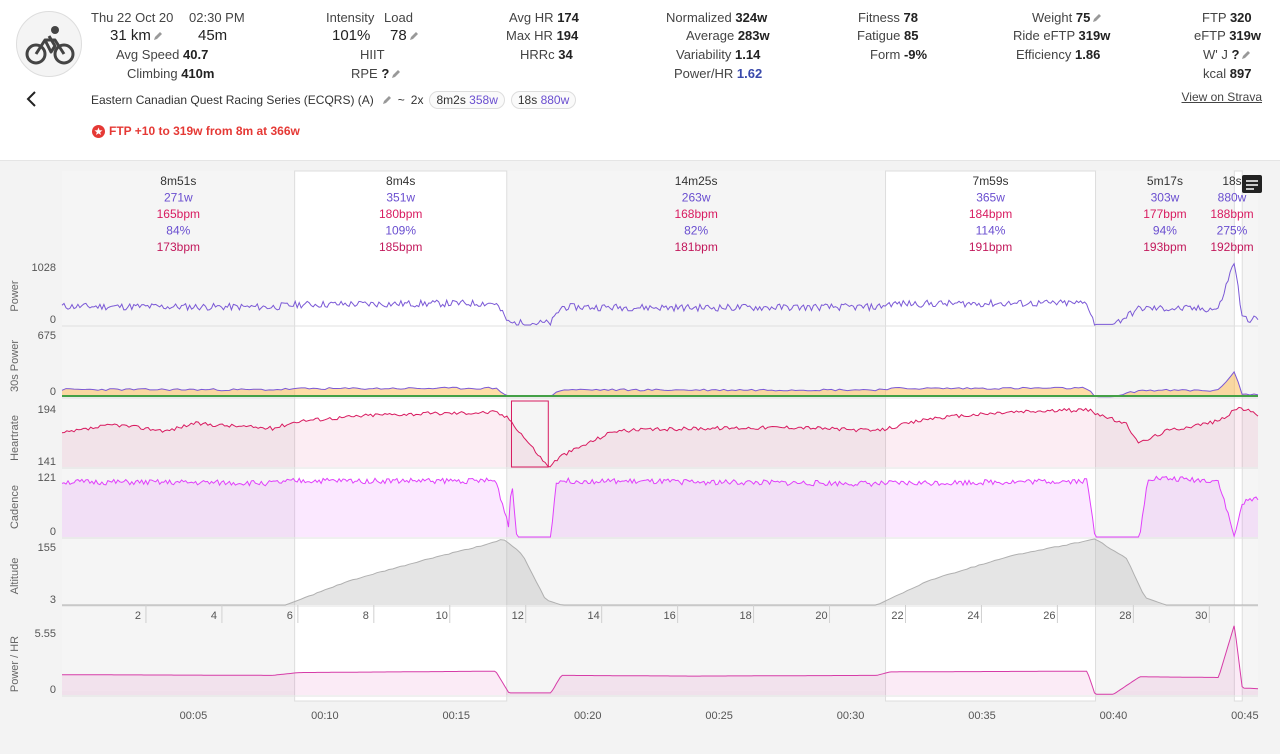 The height and width of the screenshot is (754, 1280). What do you see at coordinates (398, 17) in the screenshot?
I see `load-label-text: Load` at bounding box center [398, 17].